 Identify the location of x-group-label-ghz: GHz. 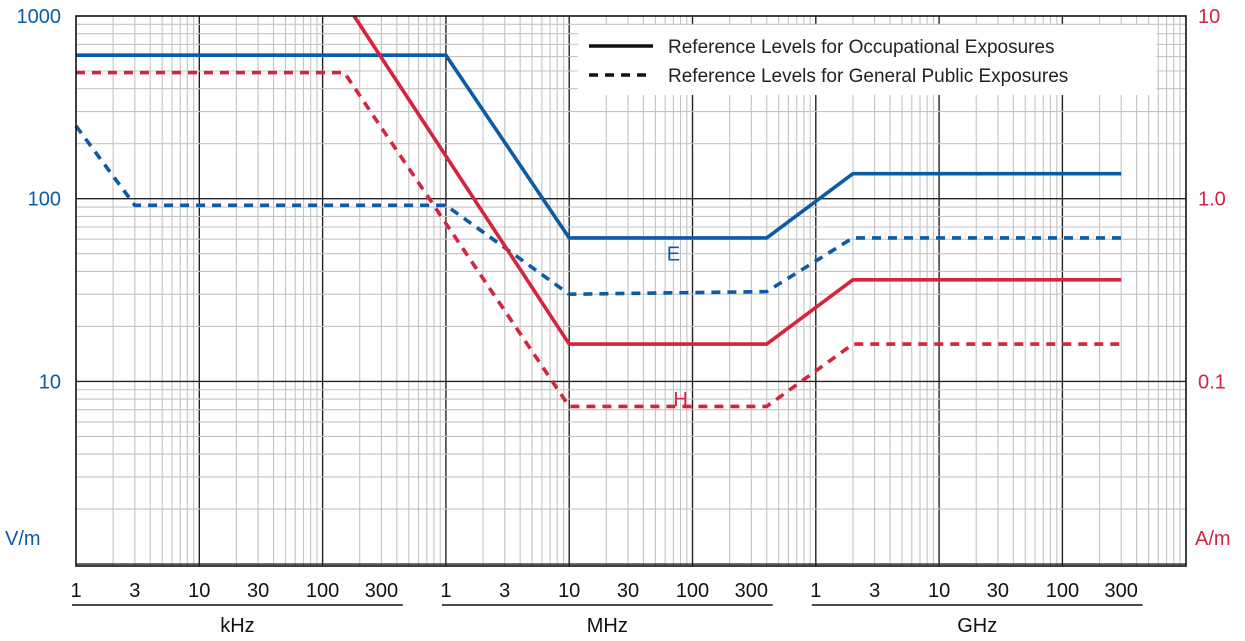
(977, 626).